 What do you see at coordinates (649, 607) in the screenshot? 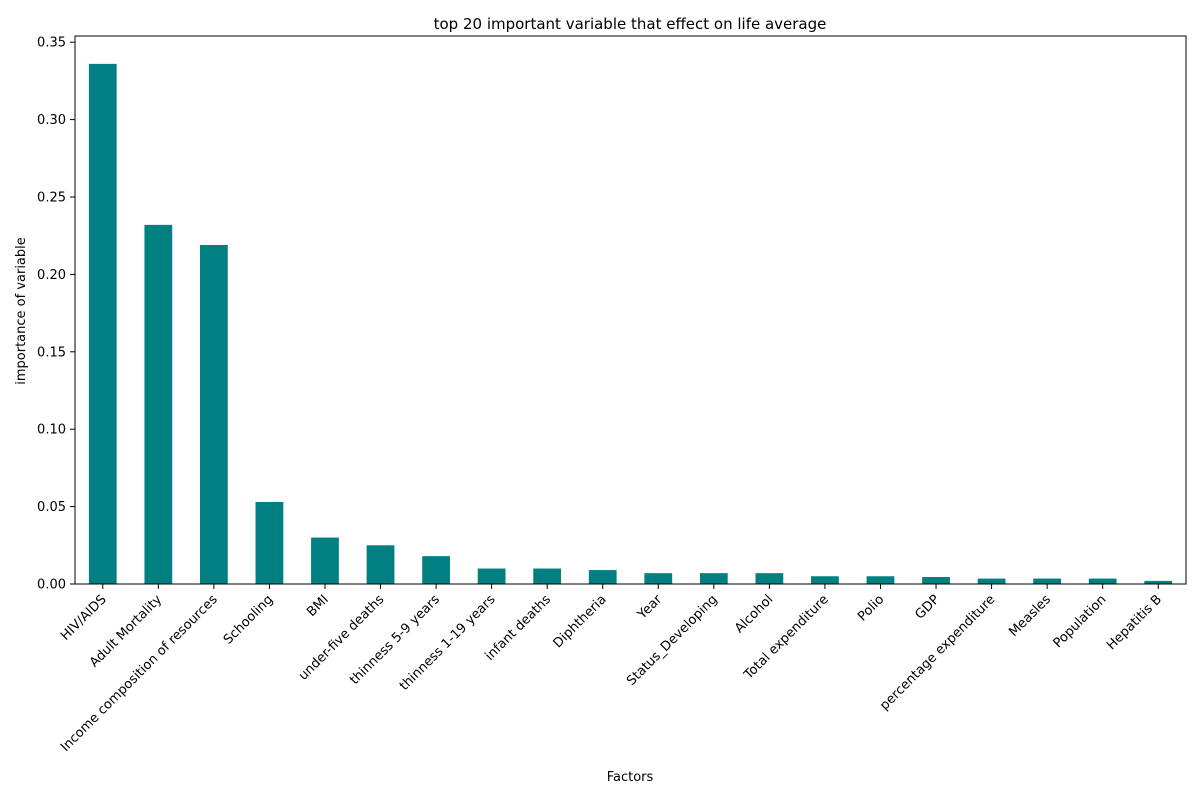
I see `x-tick-label: Year` at bounding box center [649, 607].